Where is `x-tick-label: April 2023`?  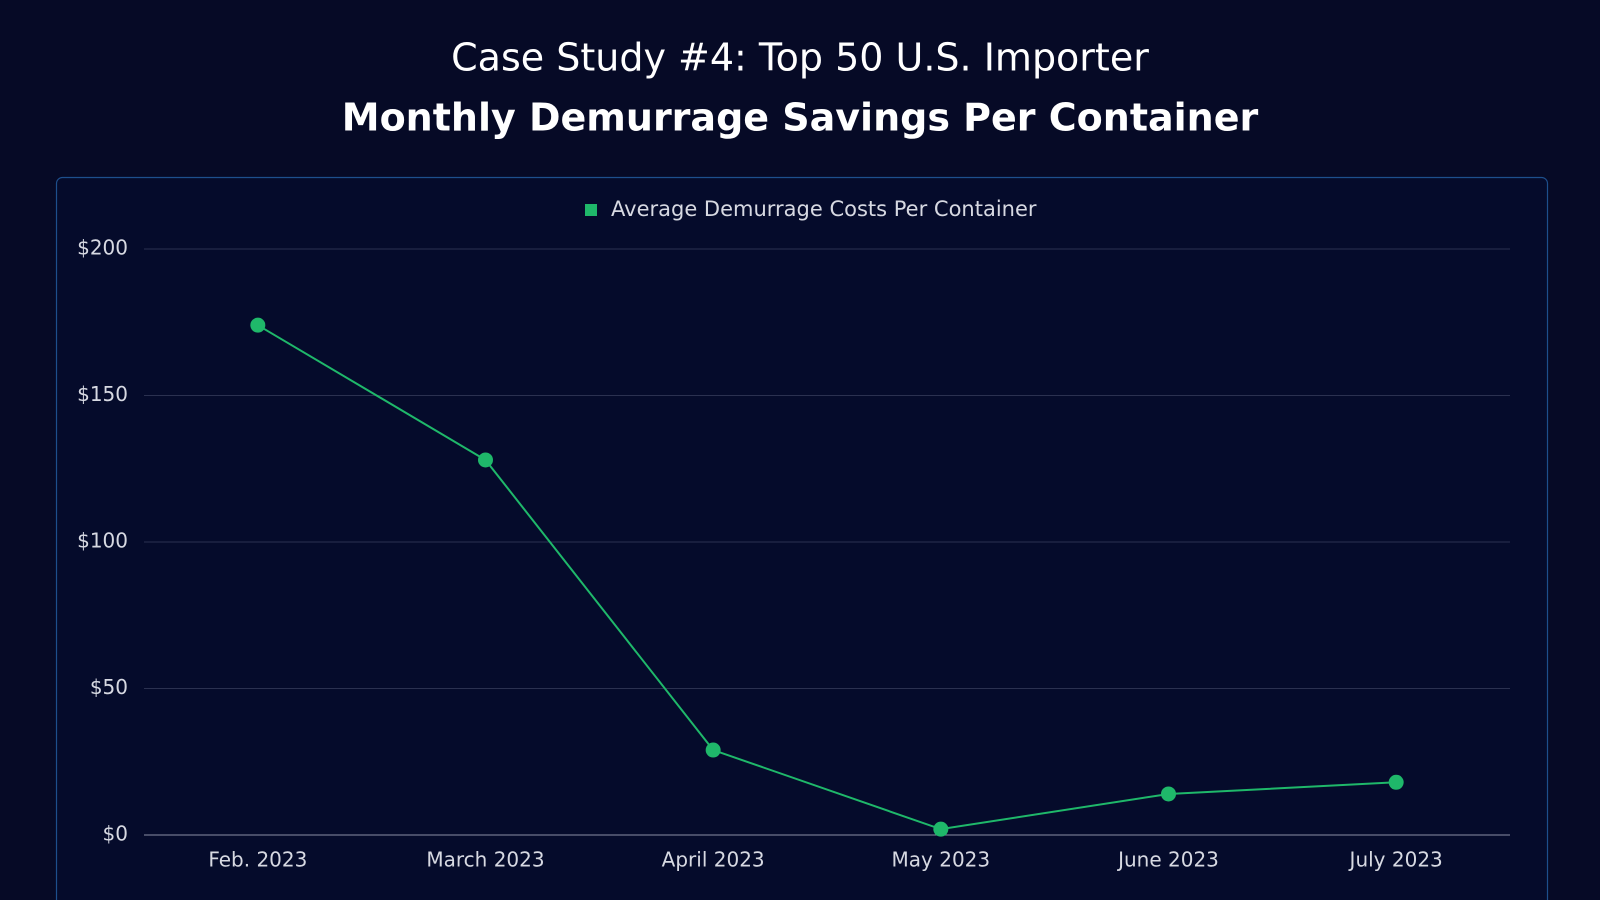
x-tick-label: April 2023 is located at coordinates (713, 860).